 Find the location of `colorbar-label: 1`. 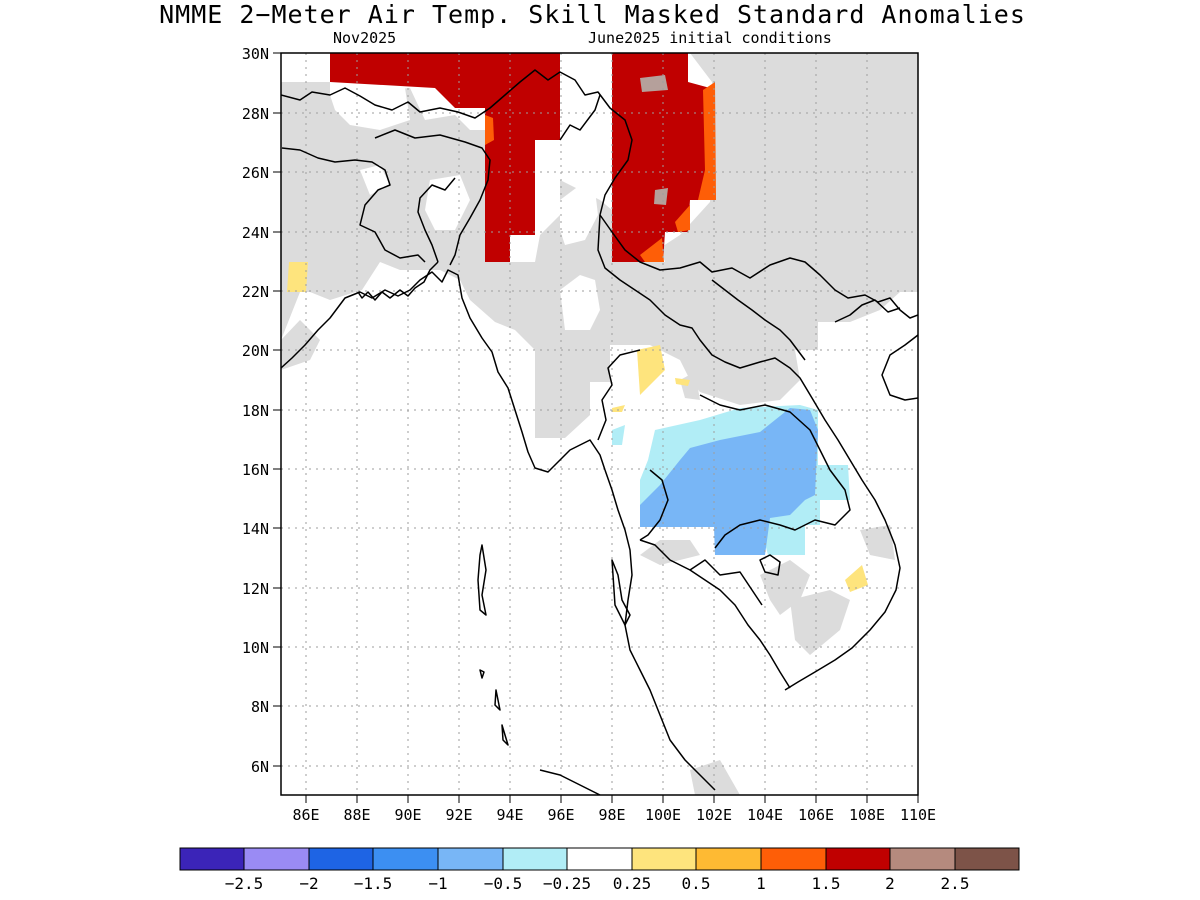

colorbar-label: 1 is located at coordinates (761, 883).